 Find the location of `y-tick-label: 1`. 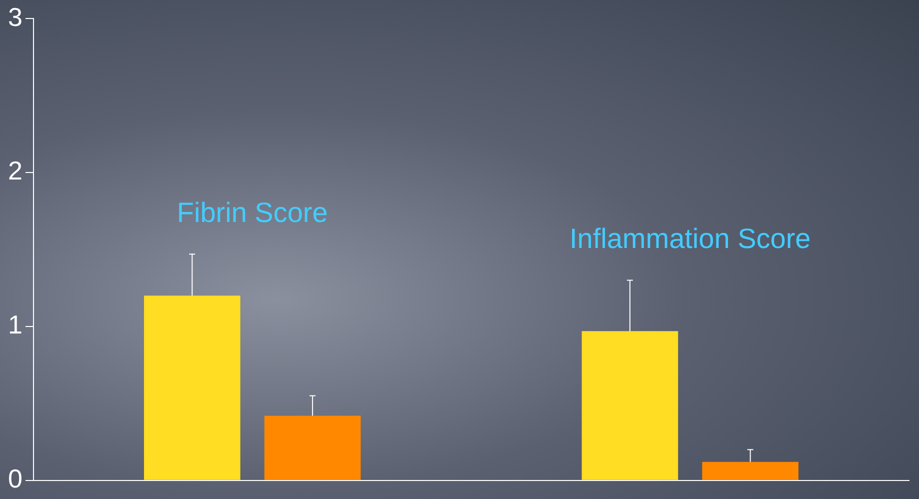

y-tick-label: 1 is located at coordinates (15, 325).